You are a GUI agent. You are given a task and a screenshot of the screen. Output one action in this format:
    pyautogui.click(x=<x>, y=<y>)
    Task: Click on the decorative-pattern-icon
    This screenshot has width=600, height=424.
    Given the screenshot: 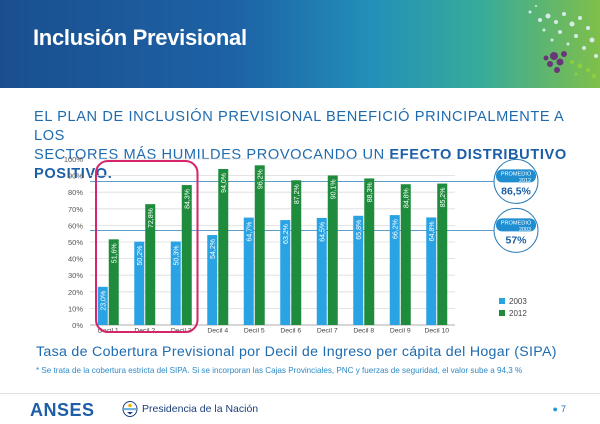 What is the action you would take?
    pyautogui.click(x=563, y=41)
    